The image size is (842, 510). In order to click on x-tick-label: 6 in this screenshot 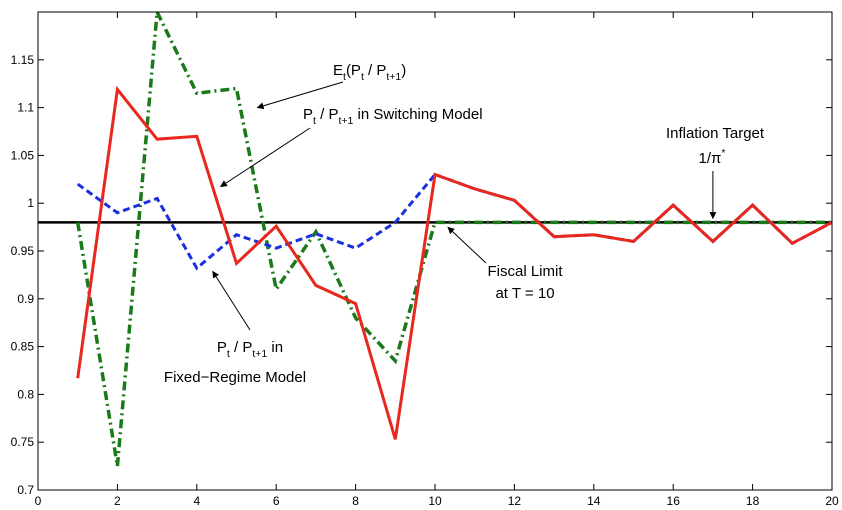, I will do `click(276, 501)`.